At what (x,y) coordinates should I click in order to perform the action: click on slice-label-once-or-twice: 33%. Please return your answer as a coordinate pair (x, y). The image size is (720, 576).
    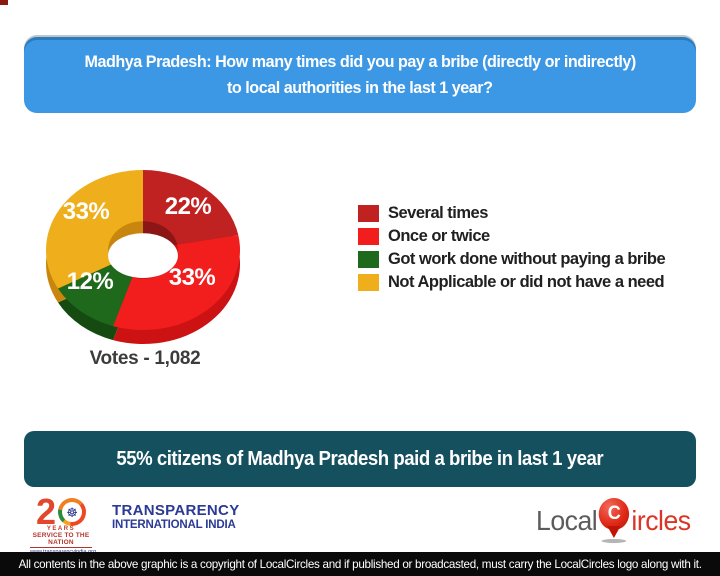
    Looking at the image, I should click on (192, 277).